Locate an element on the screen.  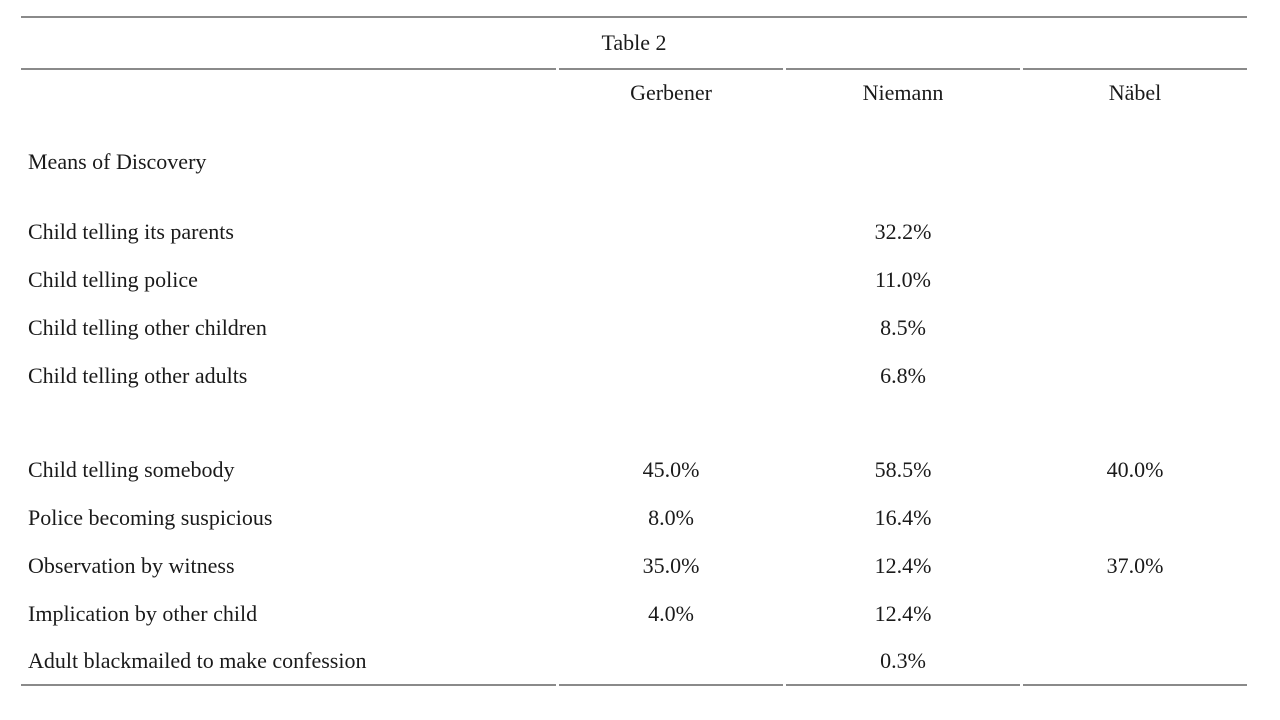
row-label: Child telling its parents is located at coordinates (131, 231).